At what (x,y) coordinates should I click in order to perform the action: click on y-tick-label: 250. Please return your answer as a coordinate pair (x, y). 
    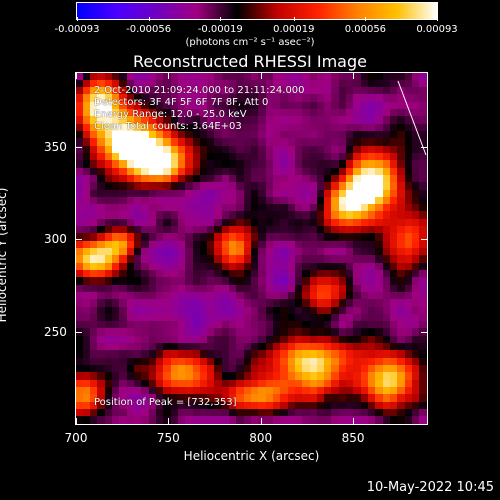
    Looking at the image, I should click on (55, 331).